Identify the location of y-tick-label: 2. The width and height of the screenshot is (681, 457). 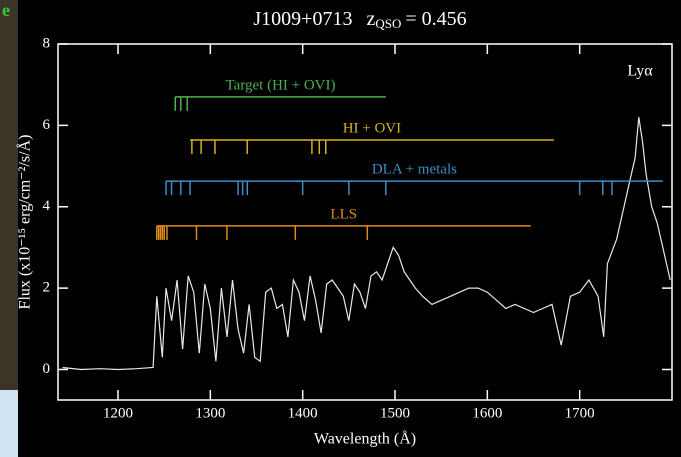
(47, 288).